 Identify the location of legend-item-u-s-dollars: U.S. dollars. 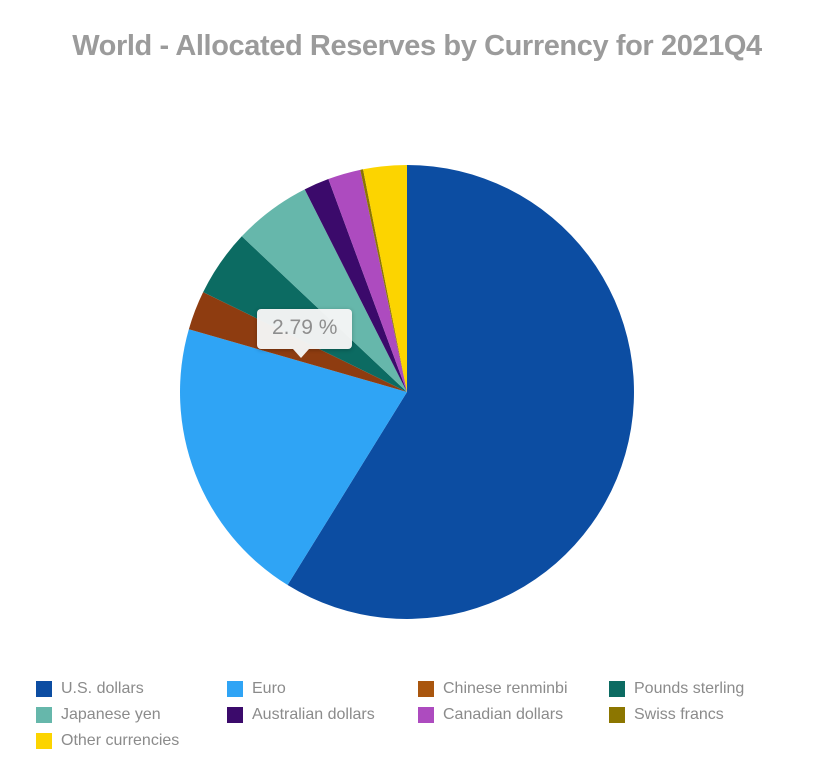
(131, 689).